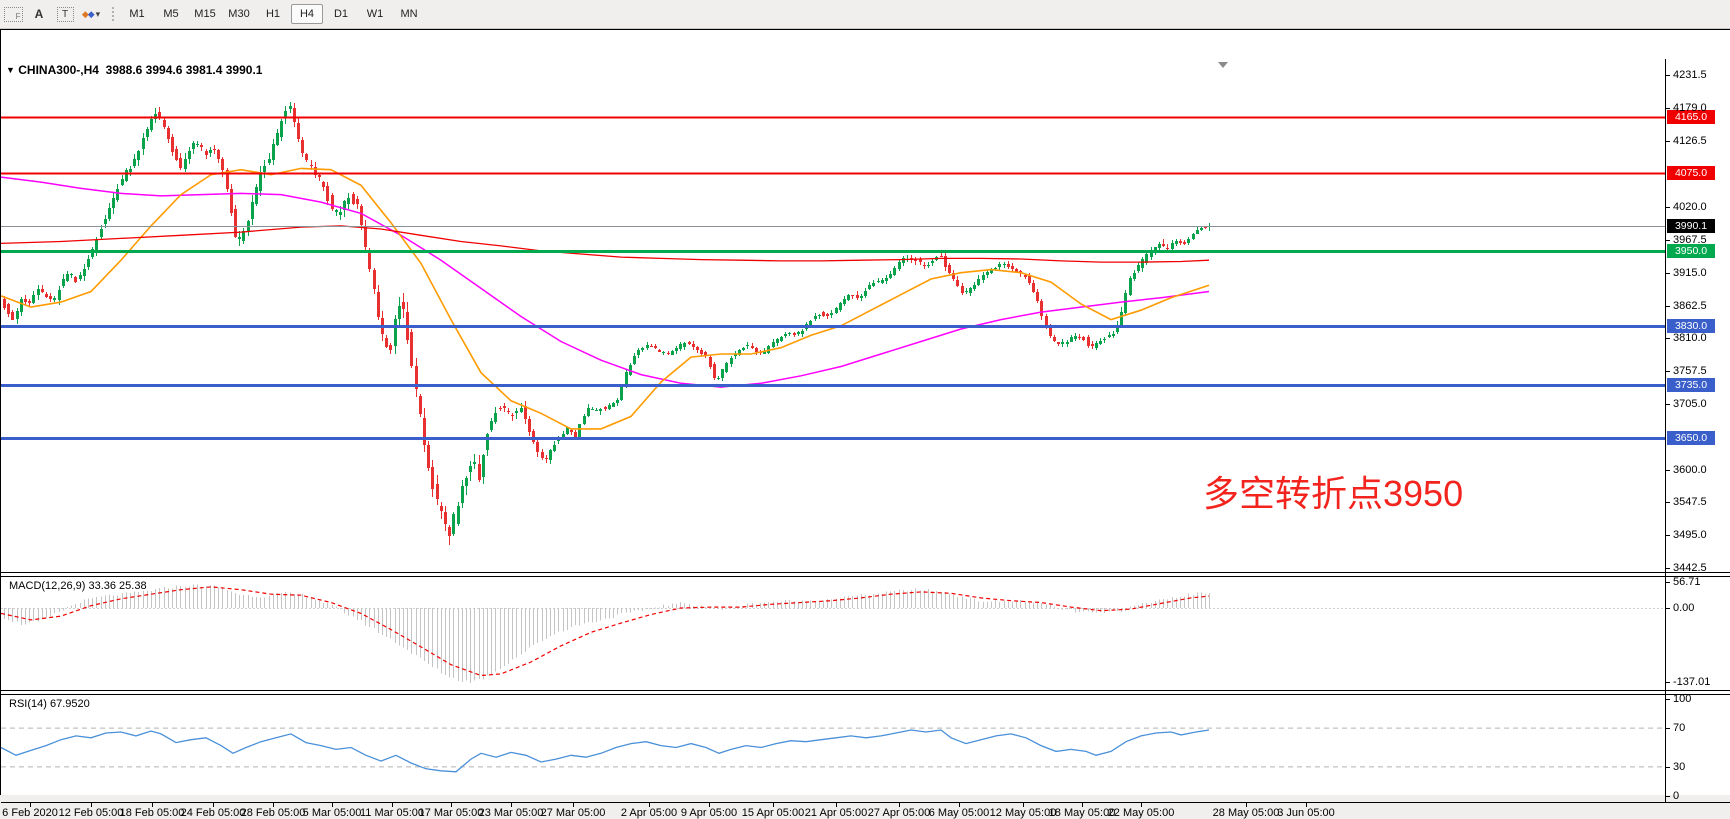 This screenshot has height=819, width=1730. Describe the element at coordinates (205, 14) in the screenshot. I see `timeframe-button-m15: M15` at that location.